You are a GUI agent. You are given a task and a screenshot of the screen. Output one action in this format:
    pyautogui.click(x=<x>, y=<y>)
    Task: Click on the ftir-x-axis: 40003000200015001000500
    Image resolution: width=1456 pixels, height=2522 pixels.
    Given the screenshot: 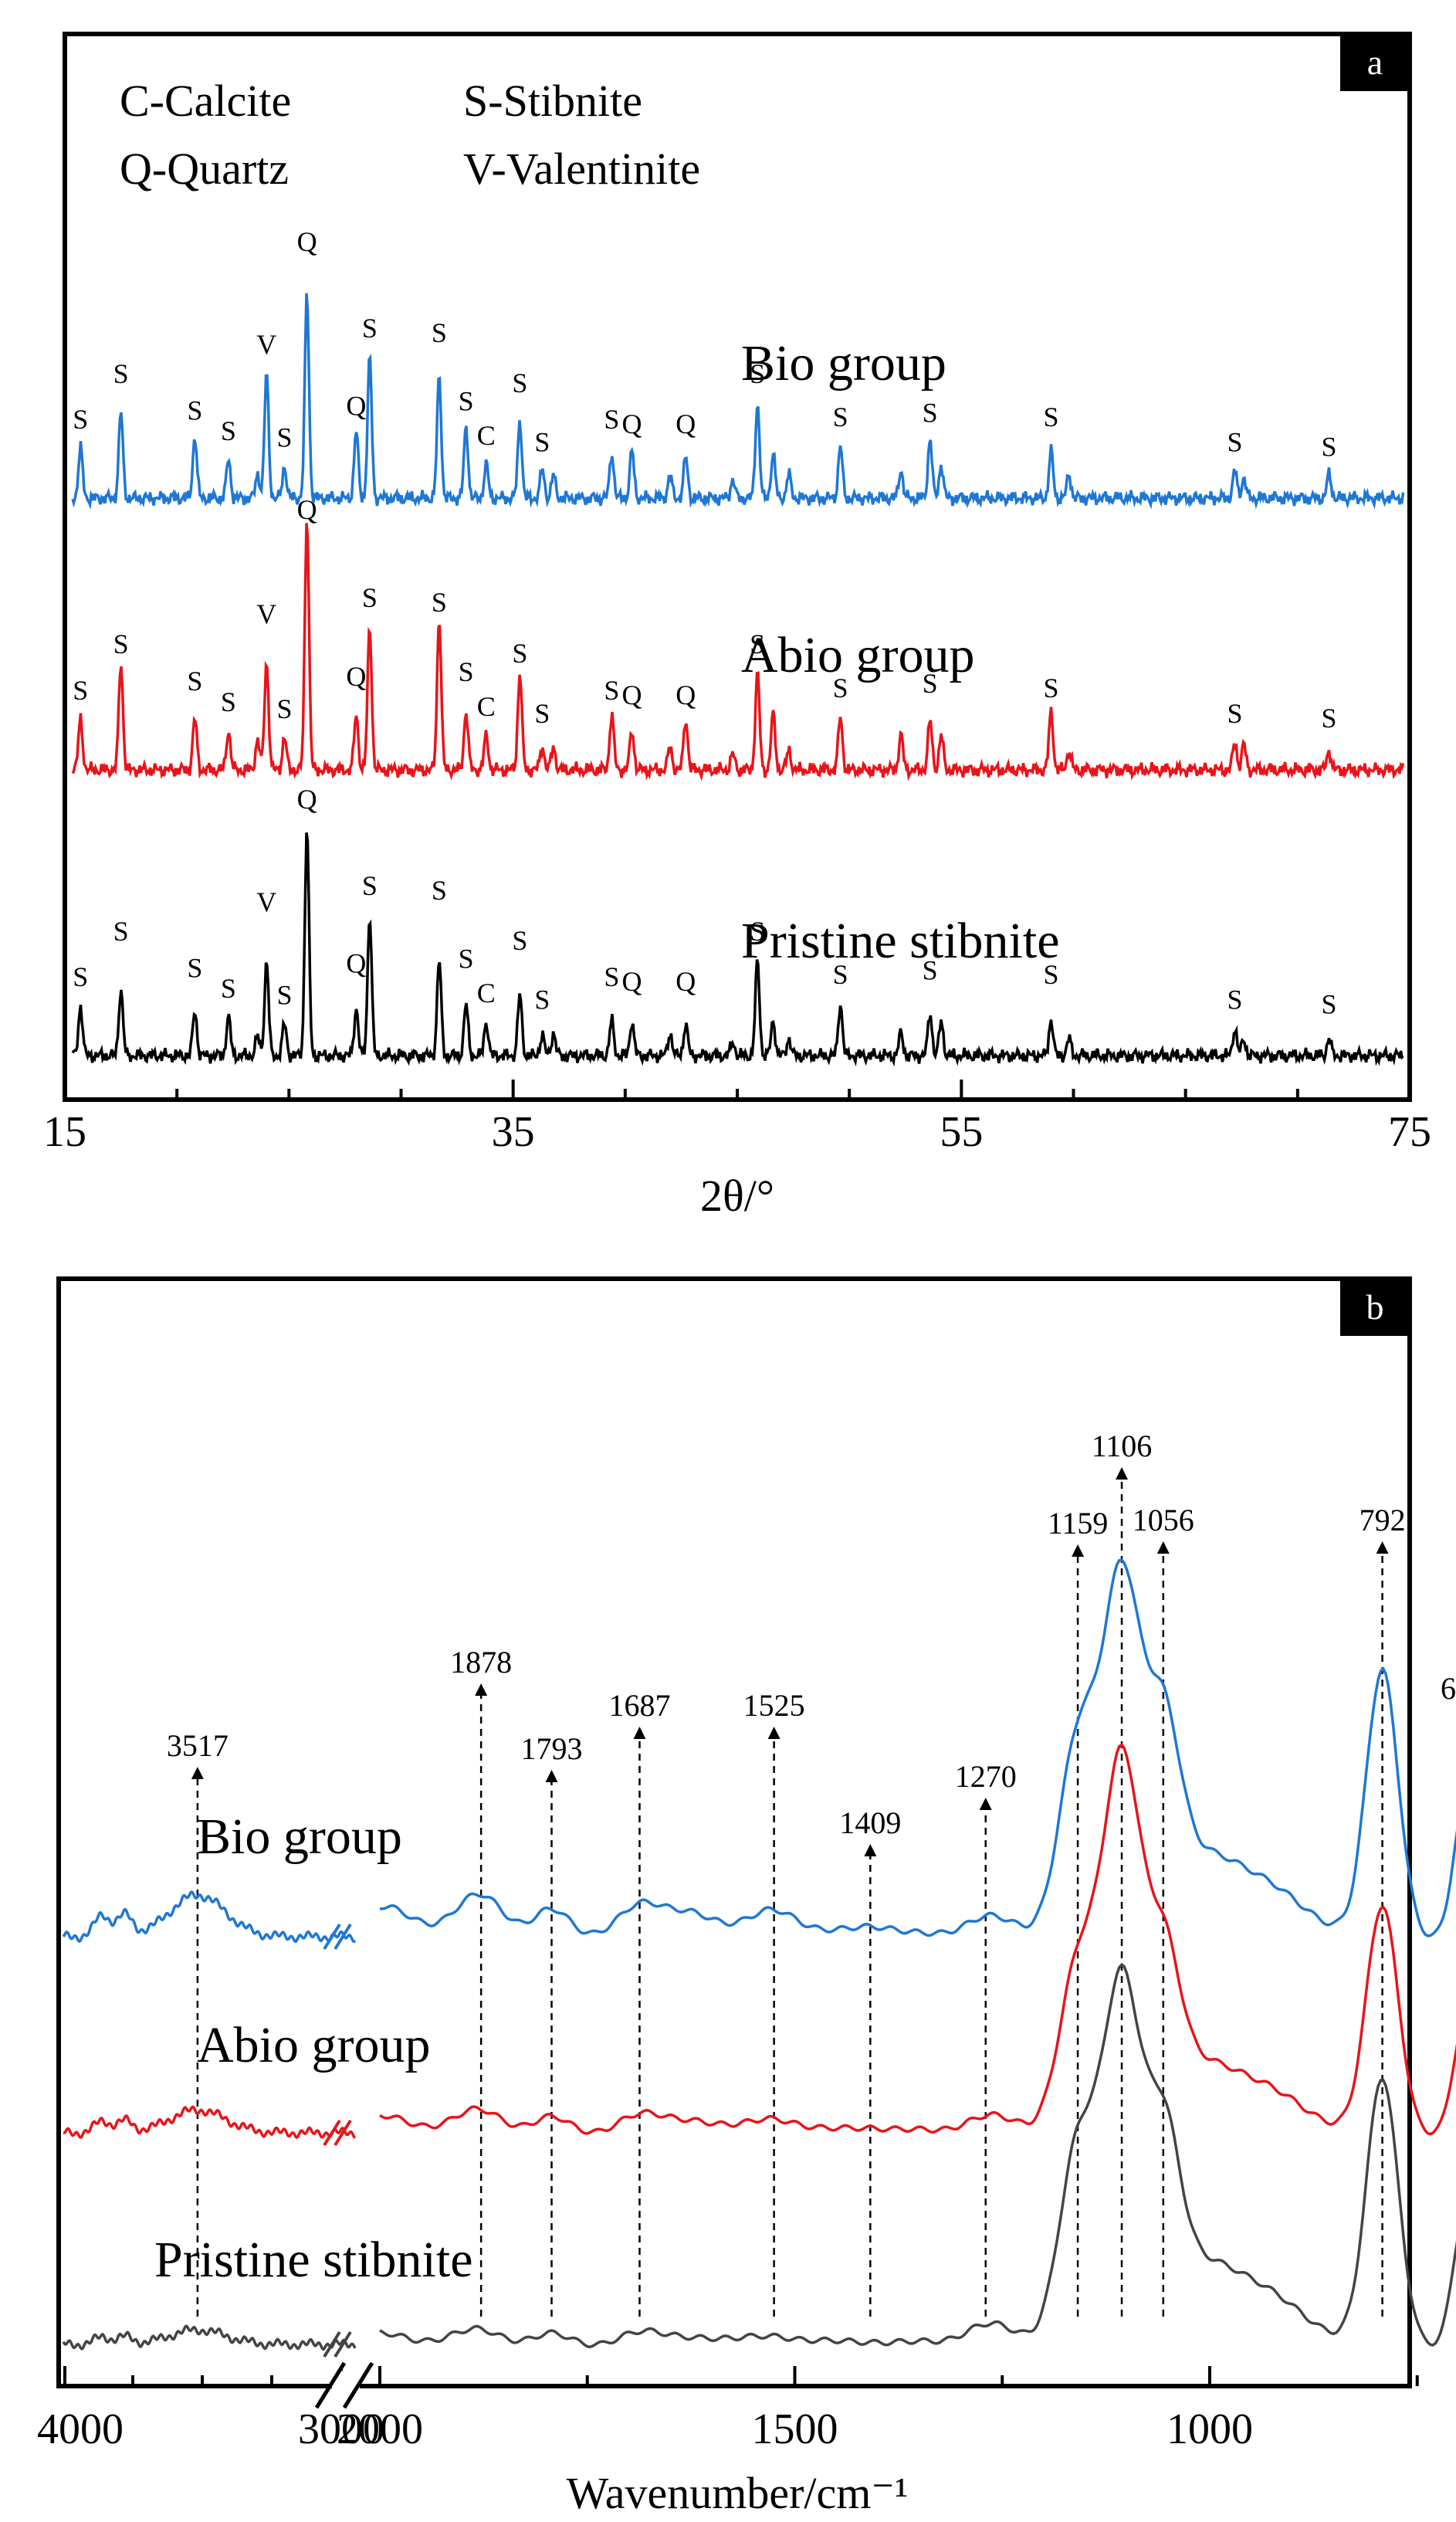 What is the action you would take?
    pyautogui.click(x=728, y=2407)
    